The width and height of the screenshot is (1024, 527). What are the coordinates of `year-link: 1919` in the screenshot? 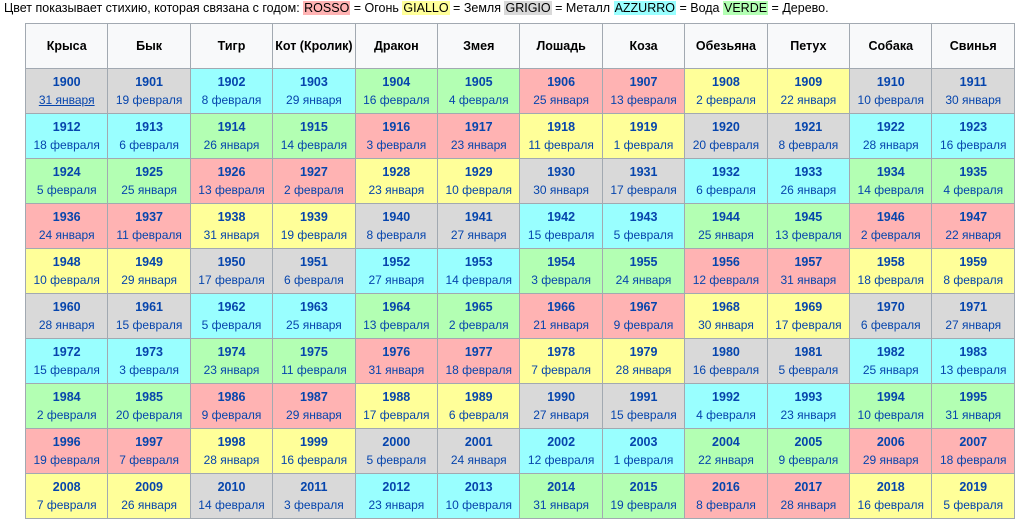 It's located at (643, 127).